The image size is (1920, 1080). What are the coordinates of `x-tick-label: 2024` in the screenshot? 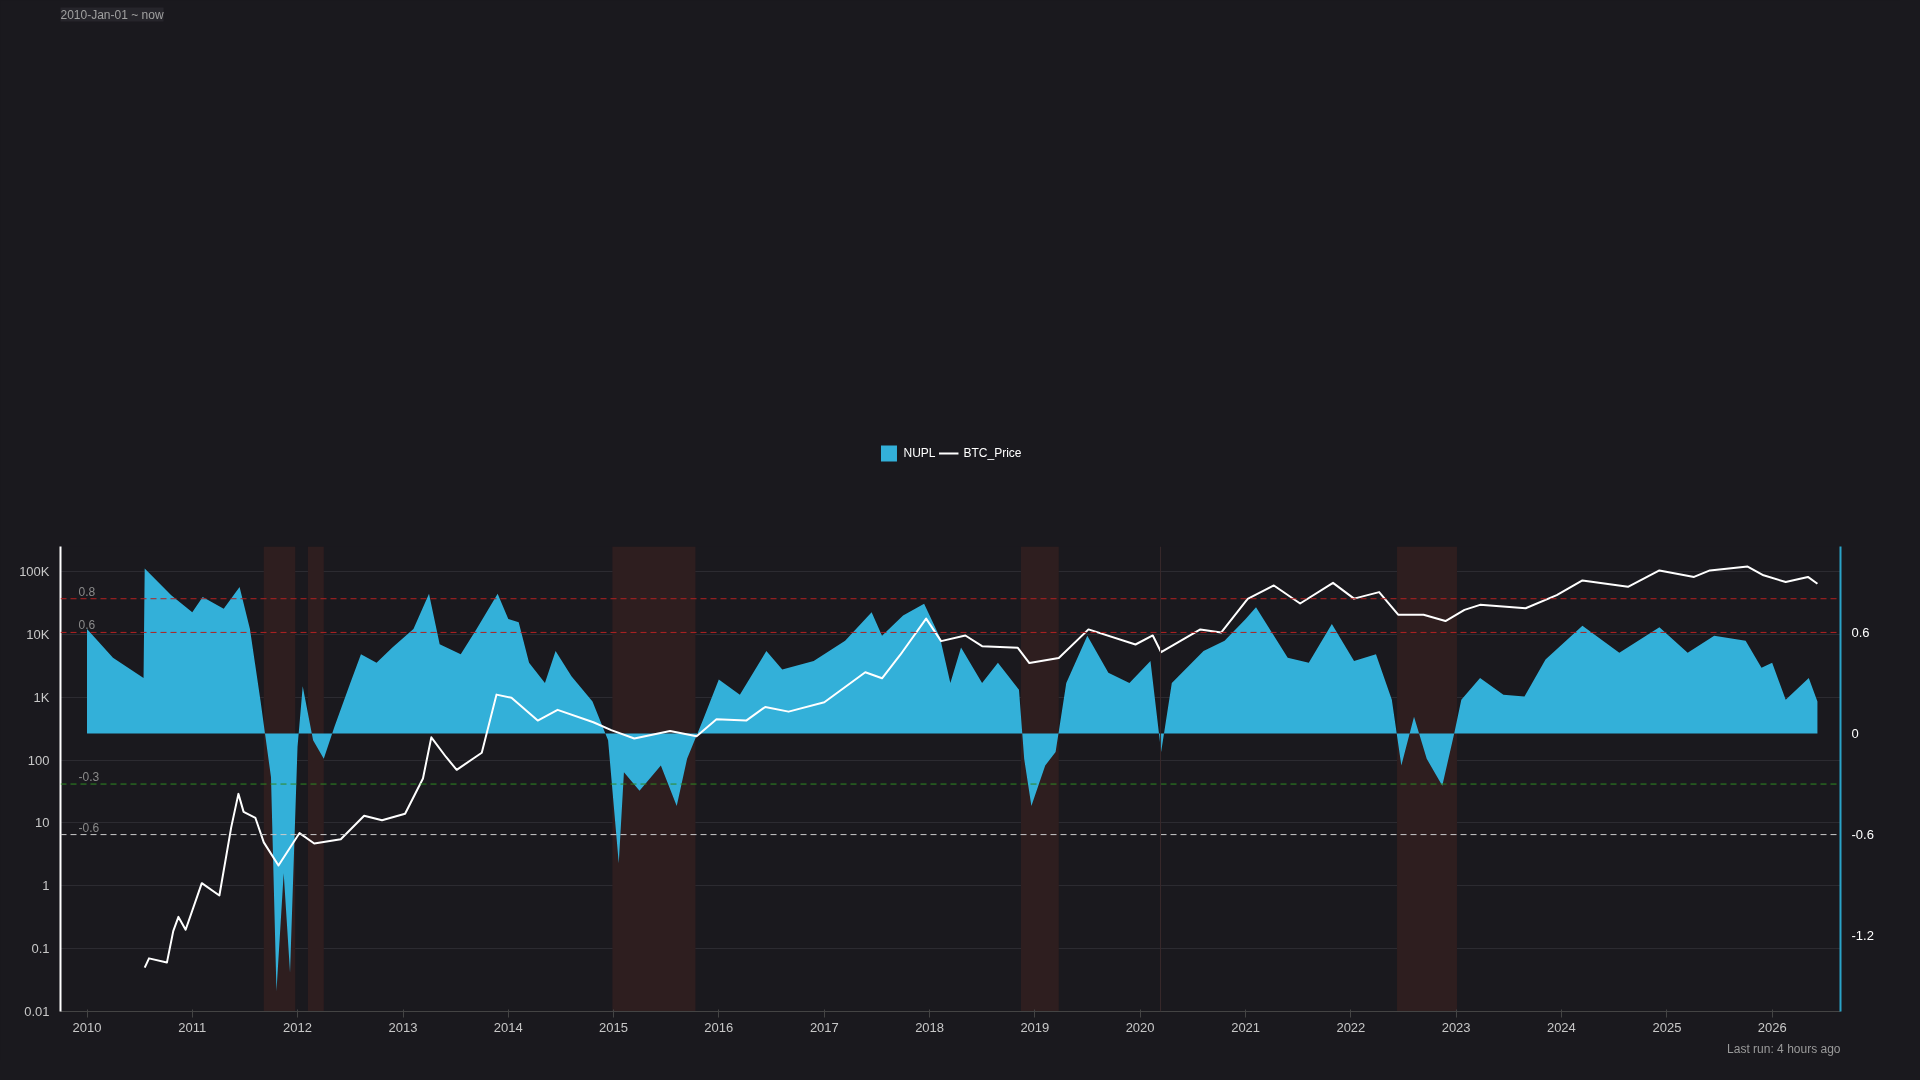 It's located at (1561, 1027).